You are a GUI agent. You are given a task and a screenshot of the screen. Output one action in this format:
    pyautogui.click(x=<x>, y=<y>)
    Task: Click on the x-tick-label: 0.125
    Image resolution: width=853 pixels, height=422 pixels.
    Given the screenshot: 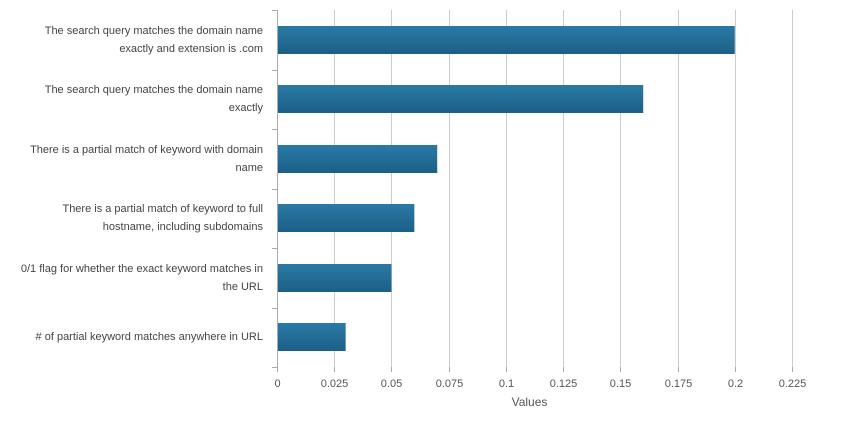 What is the action you would take?
    pyautogui.click(x=564, y=384)
    